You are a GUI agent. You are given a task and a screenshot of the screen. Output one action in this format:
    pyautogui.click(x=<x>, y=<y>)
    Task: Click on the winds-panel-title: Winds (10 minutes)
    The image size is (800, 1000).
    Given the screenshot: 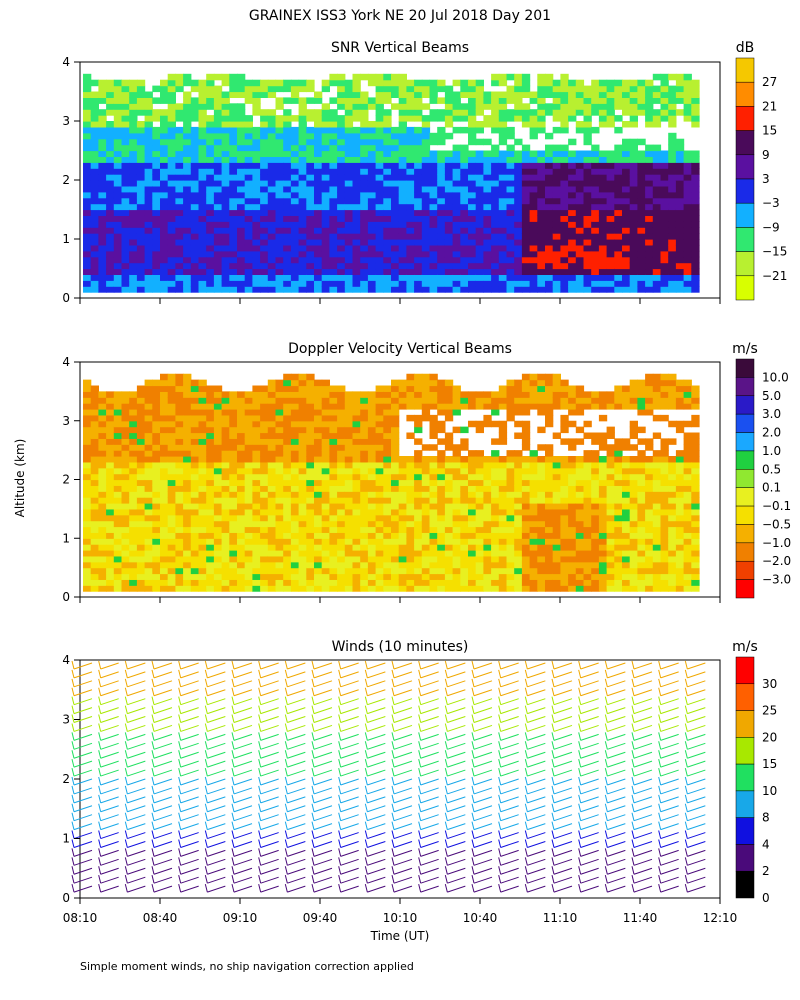 What is the action you would take?
    pyautogui.click(x=400, y=647)
    